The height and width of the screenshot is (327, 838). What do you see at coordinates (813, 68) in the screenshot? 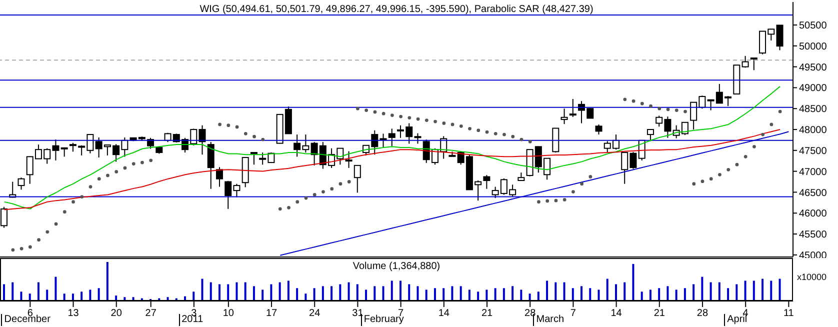
I see `y-tick-label: 49500` at bounding box center [813, 68].